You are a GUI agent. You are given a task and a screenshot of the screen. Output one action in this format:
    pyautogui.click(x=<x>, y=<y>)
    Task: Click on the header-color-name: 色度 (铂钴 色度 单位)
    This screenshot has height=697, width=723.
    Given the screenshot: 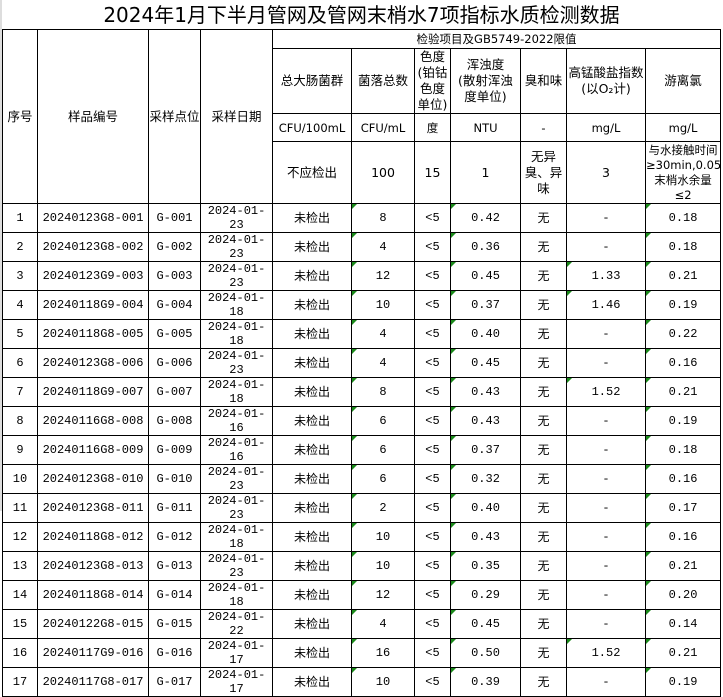 What is the action you would take?
    pyautogui.click(x=432, y=81)
    